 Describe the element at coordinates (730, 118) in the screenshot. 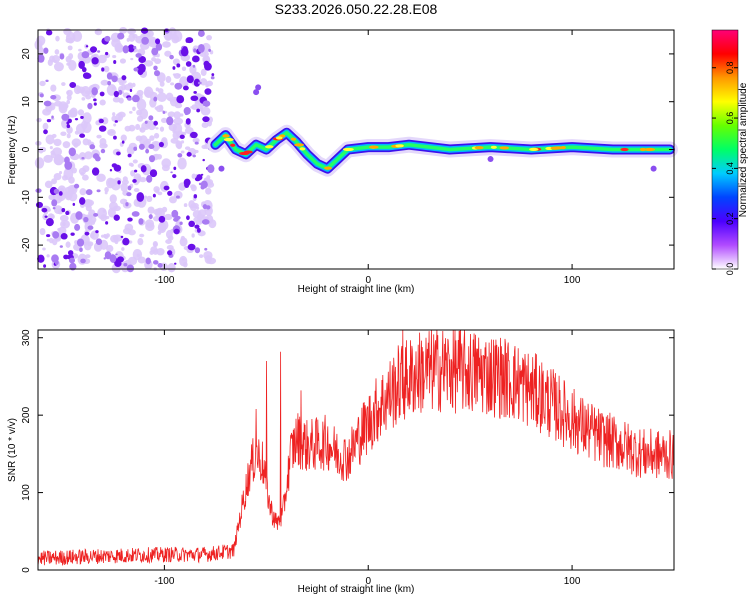

I see `colorbar-tick-label: 0.6` at that location.